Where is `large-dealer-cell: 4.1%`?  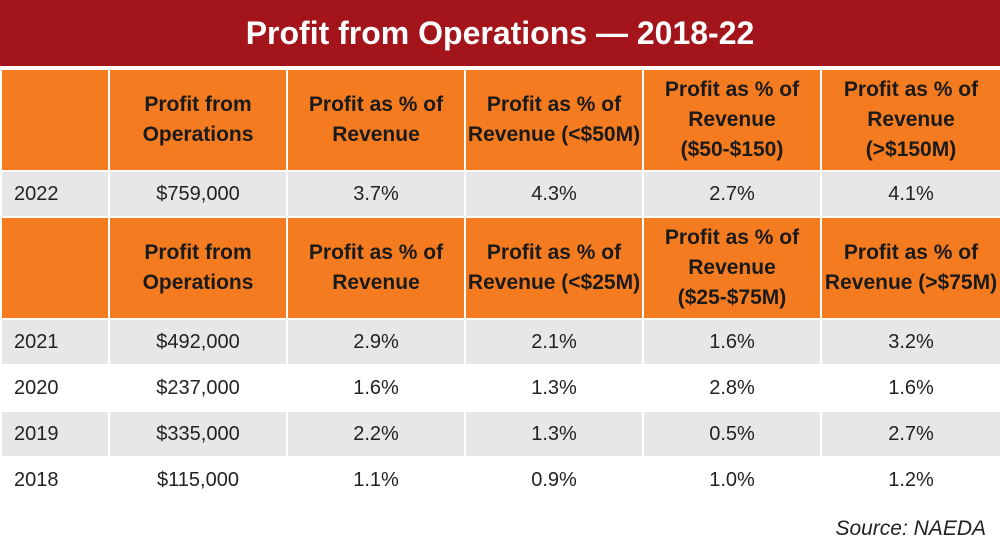
large-dealer-cell: 4.1% is located at coordinates (910, 194).